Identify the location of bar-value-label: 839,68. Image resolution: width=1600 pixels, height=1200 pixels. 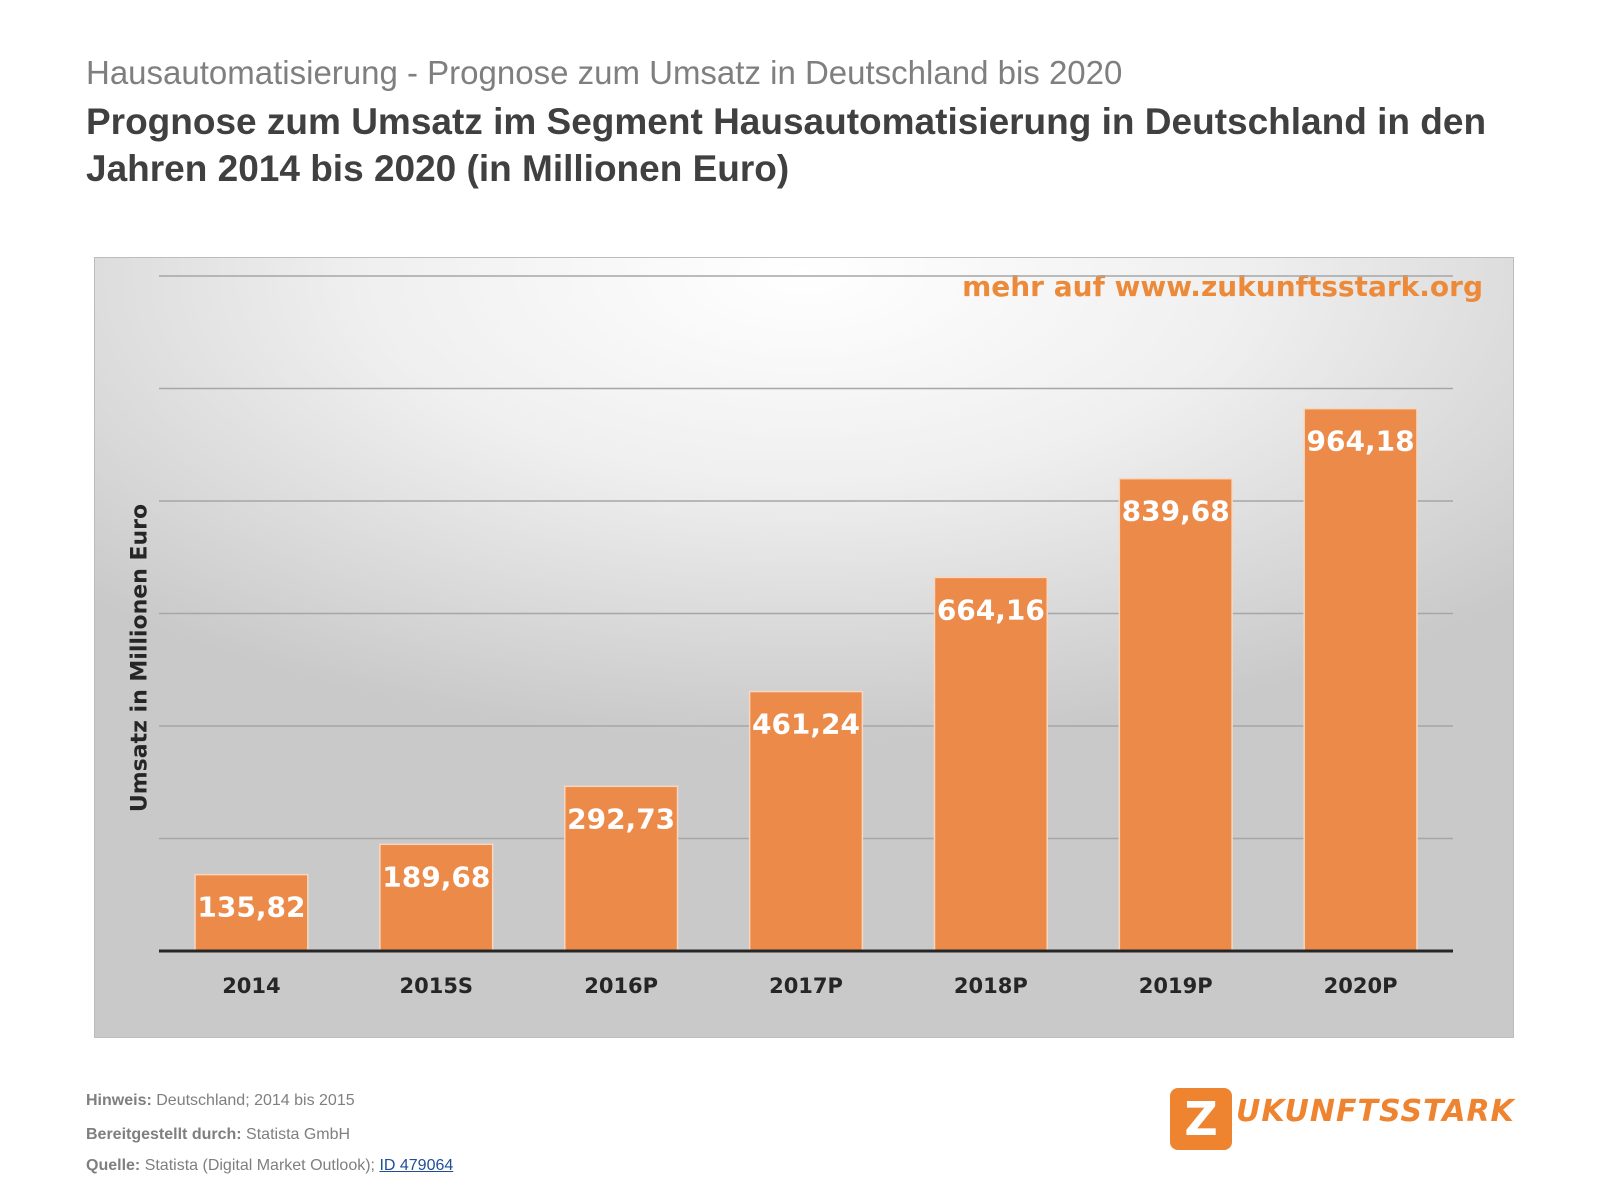
(1176, 511).